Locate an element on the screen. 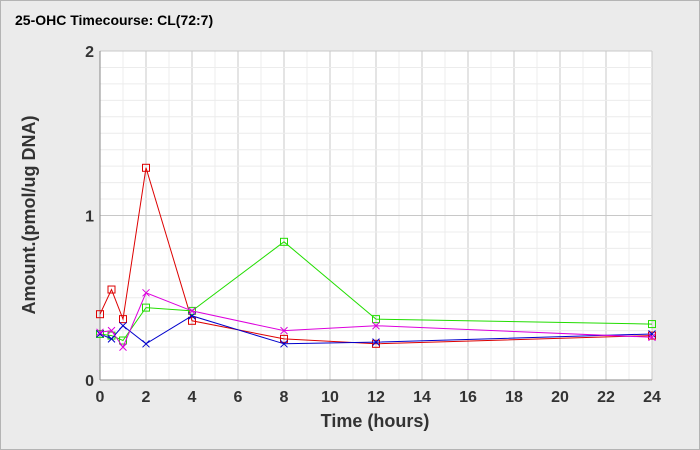  series-line is located at coordinates (376, 320).